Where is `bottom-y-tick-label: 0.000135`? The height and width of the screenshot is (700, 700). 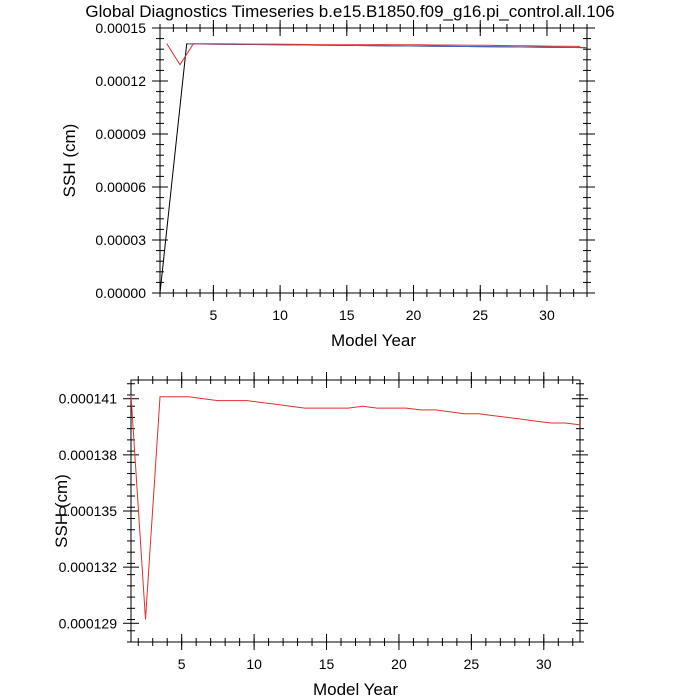 bottom-y-tick-label: 0.000135 is located at coordinates (88, 511).